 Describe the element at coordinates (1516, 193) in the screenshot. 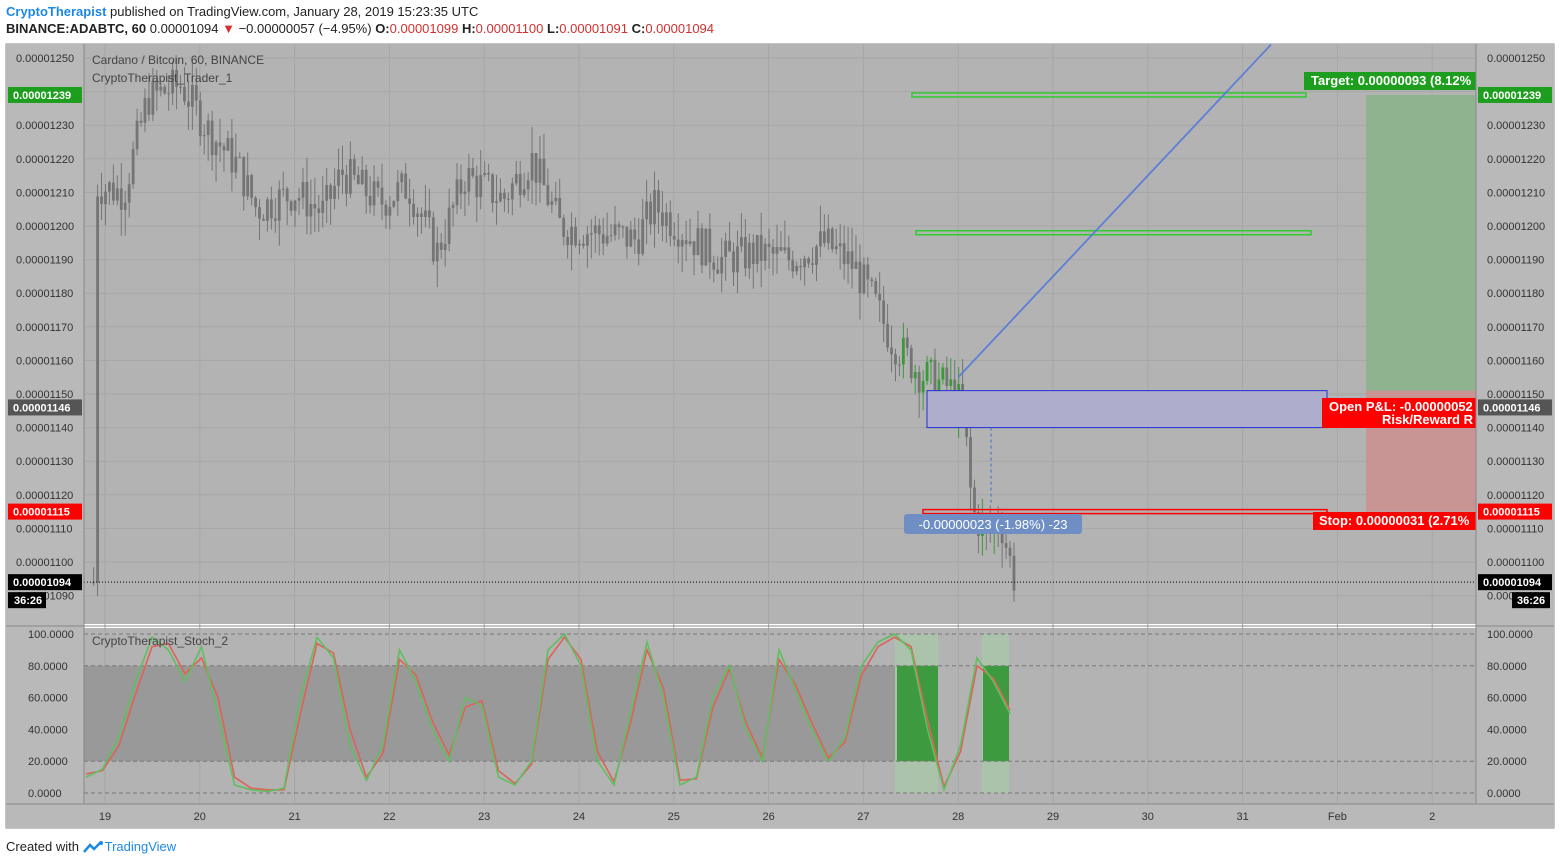

I see `y-tick-label-right: 0.00001210` at that location.